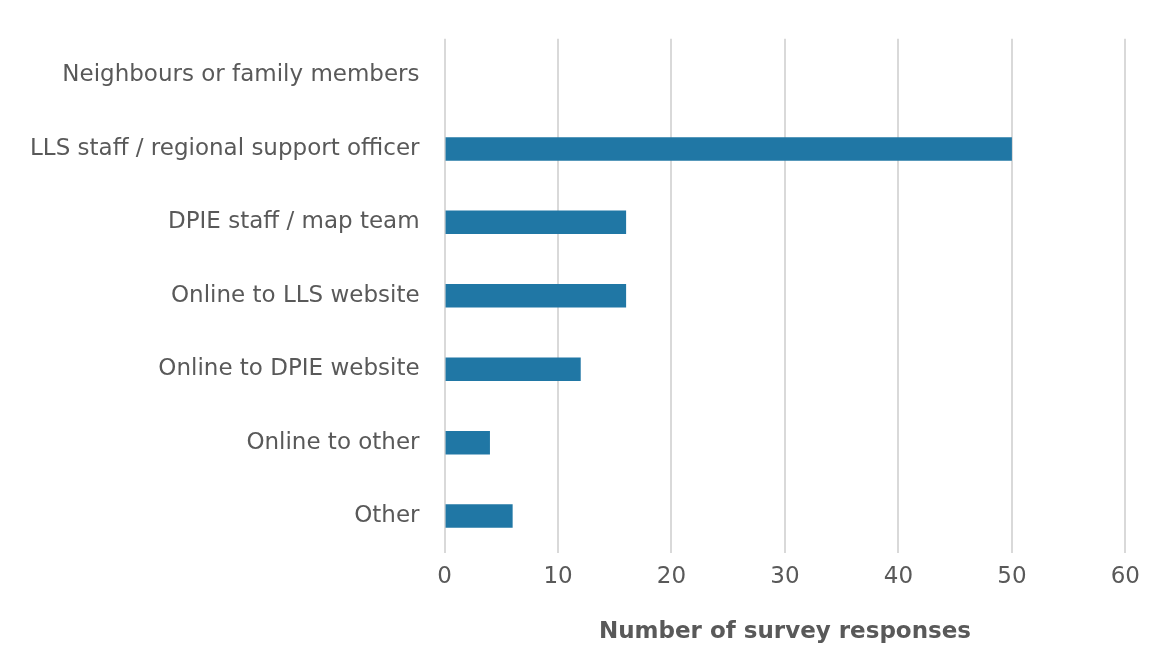  I want to click on y-tick-label: DPIE staff / map team, so click(293, 220).